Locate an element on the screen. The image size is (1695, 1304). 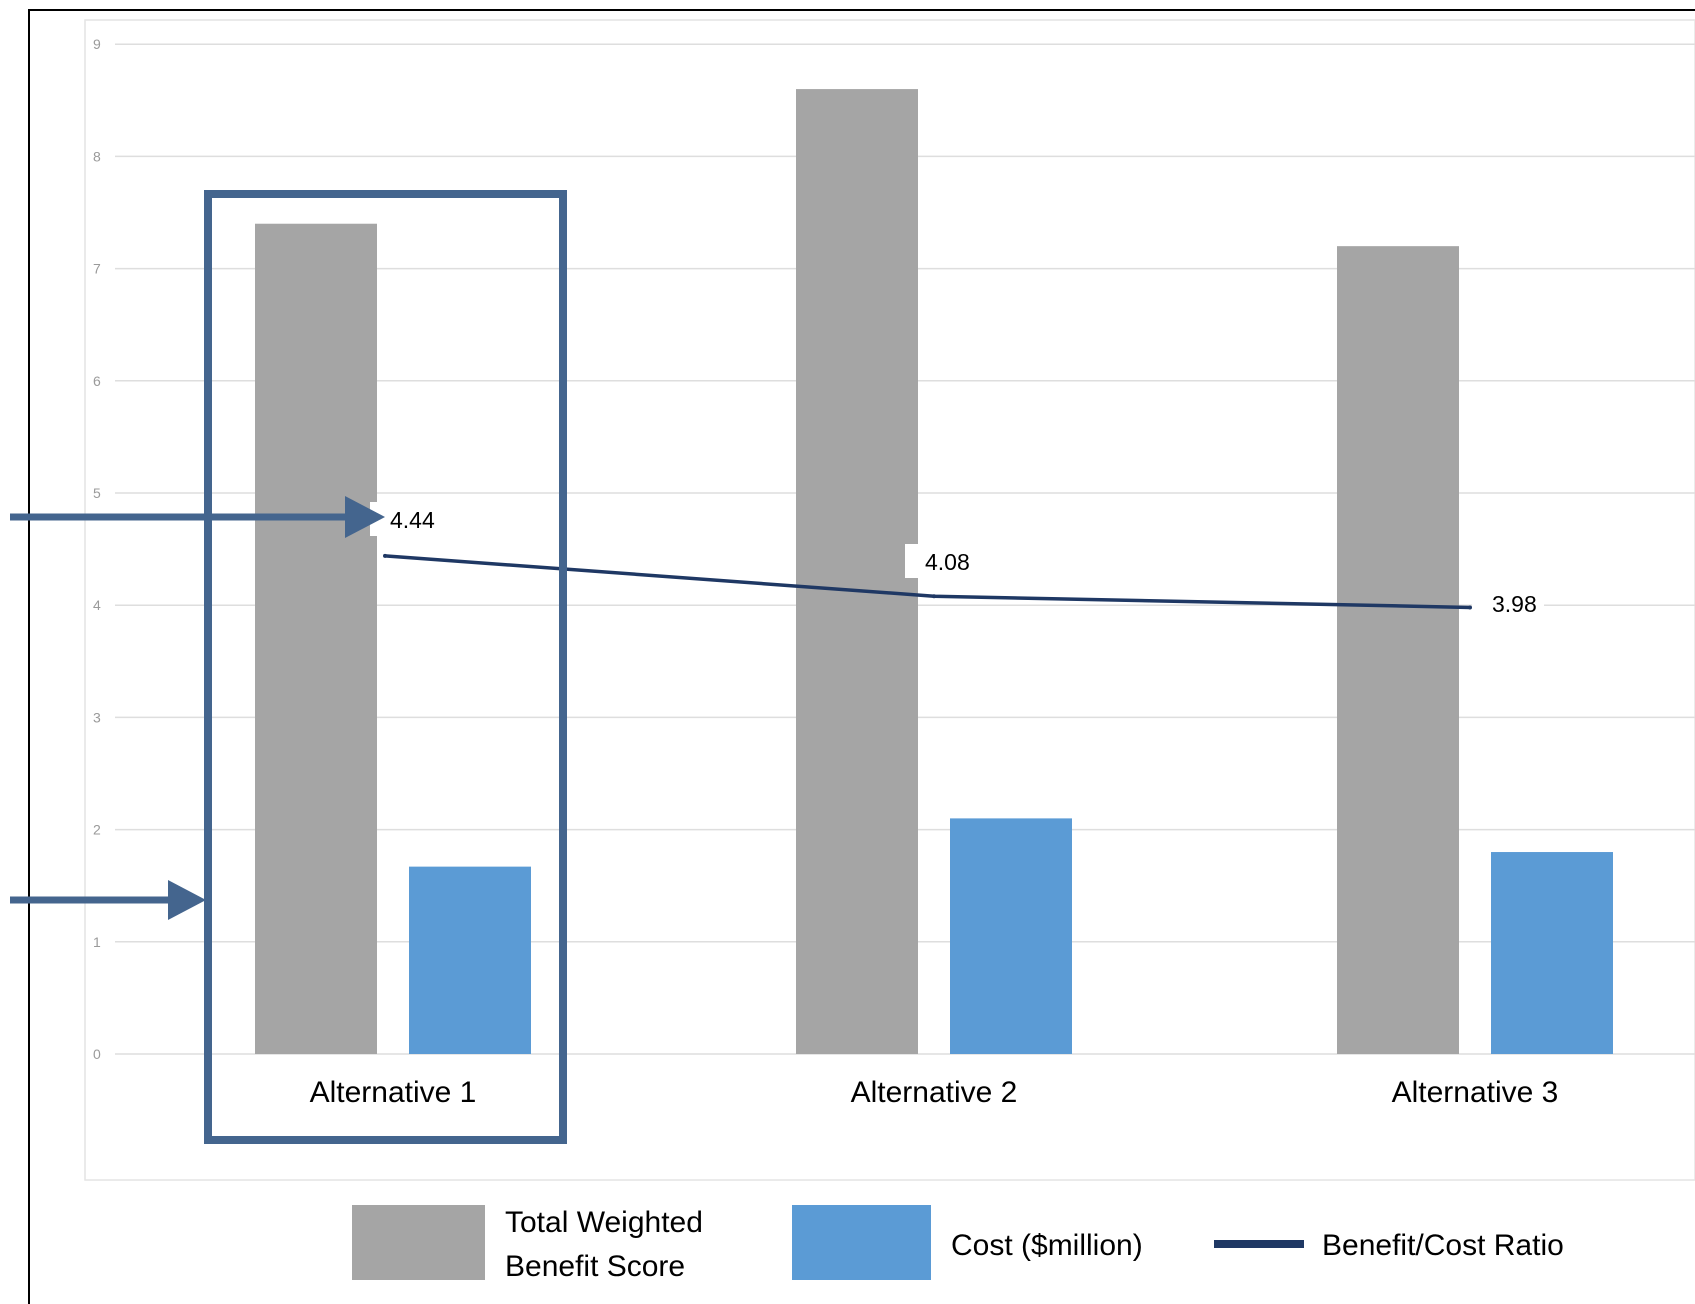
data-labels: 4.44 4.08 3.98 is located at coordinates (957, 561).